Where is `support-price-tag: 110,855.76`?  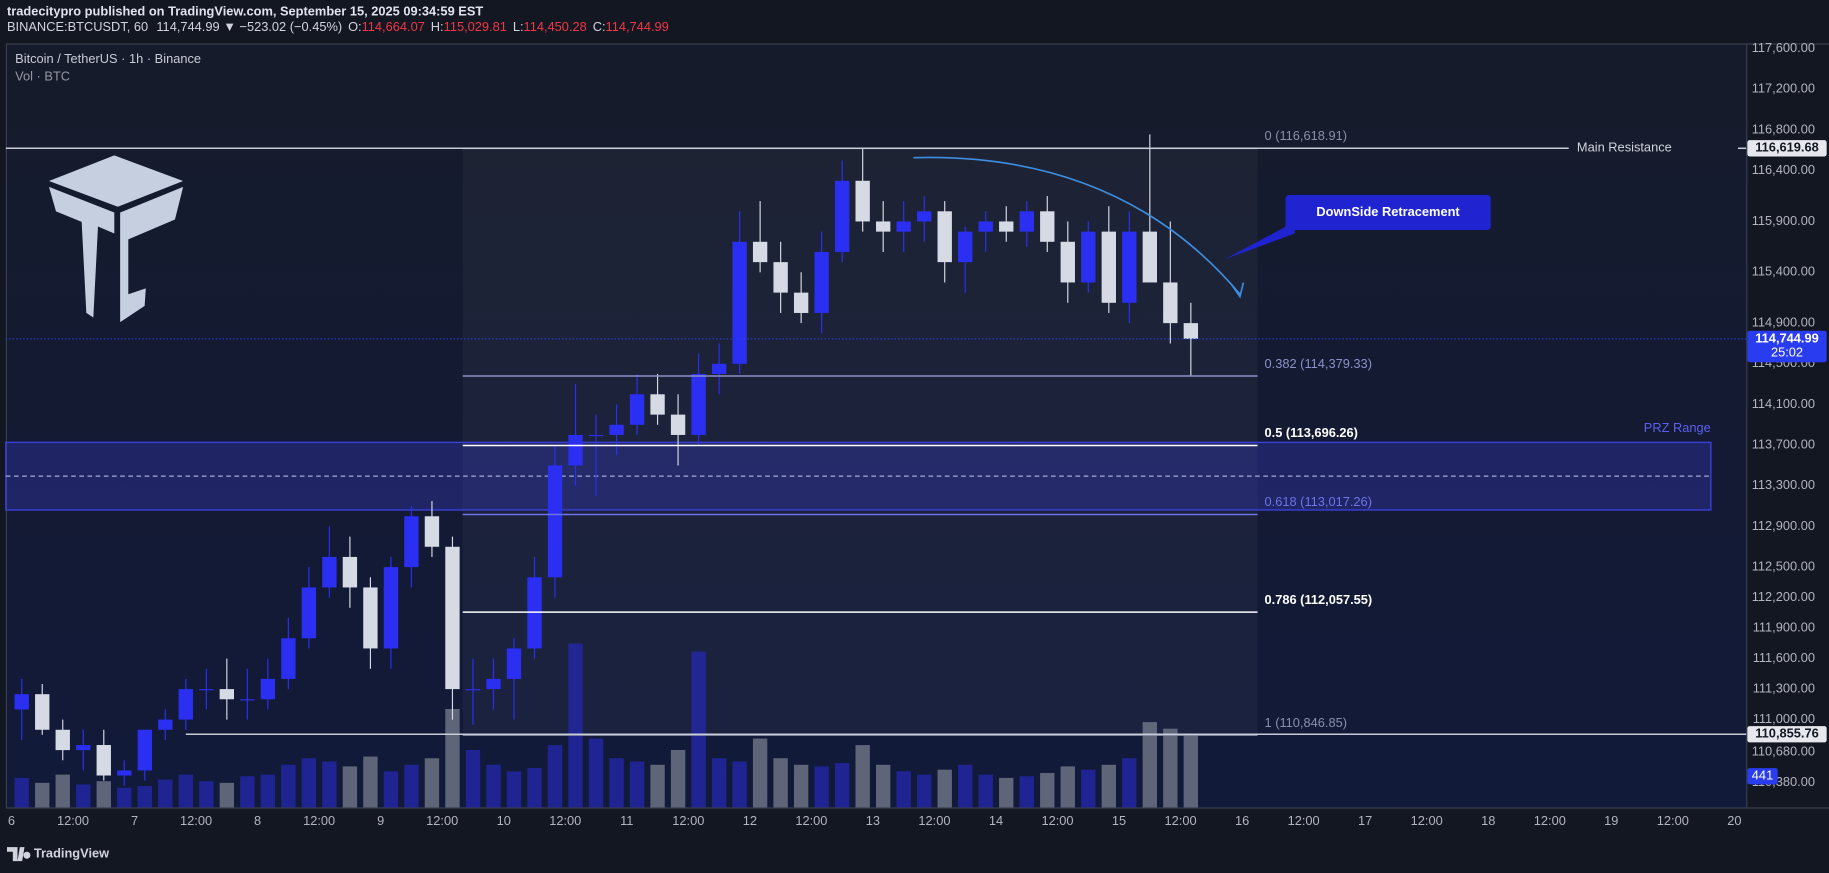 support-price-tag: 110,855.76 is located at coordinates (1787, 733).